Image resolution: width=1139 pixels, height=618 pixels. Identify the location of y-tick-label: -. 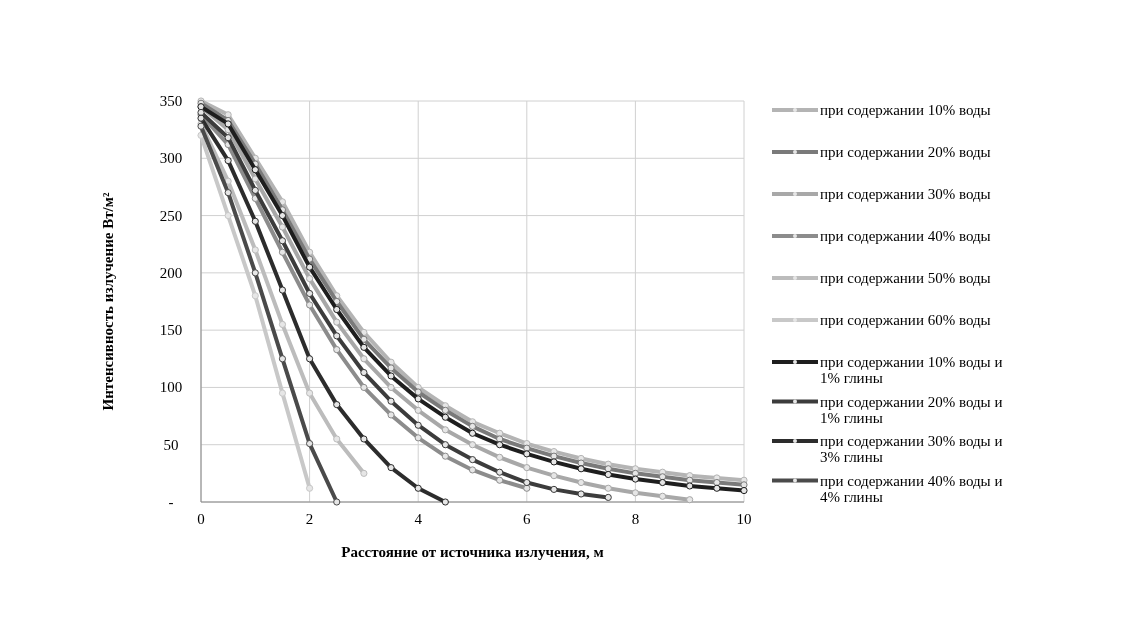
(171, 502).